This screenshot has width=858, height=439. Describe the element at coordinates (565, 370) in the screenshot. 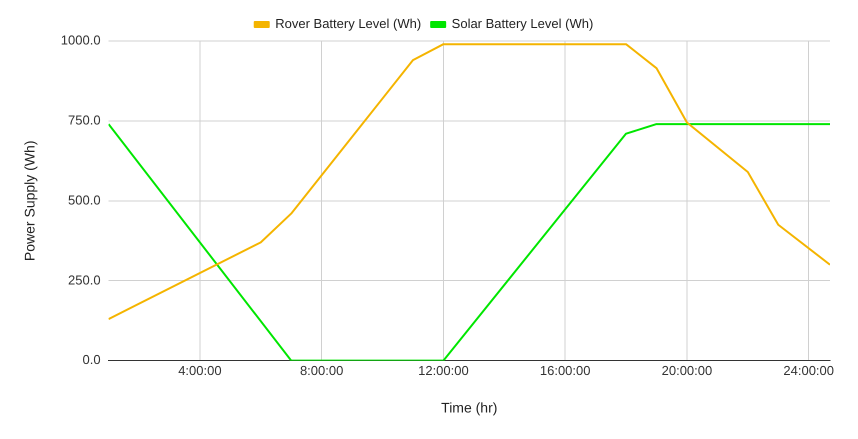

I see `x-tick-label: 16:00:00` at that location.